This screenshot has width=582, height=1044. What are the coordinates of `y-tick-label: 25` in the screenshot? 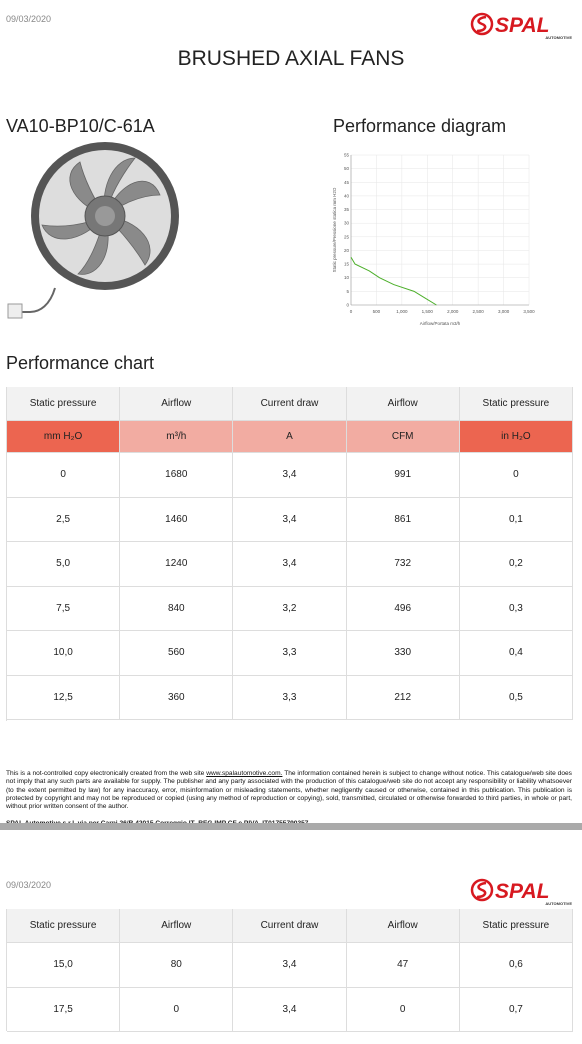 It's located at (347, 236).